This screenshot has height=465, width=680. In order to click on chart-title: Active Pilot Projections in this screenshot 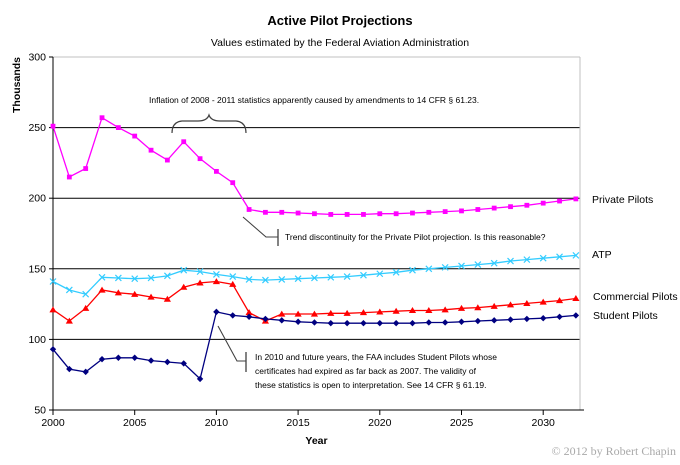, I will do `click(340, 20)`.